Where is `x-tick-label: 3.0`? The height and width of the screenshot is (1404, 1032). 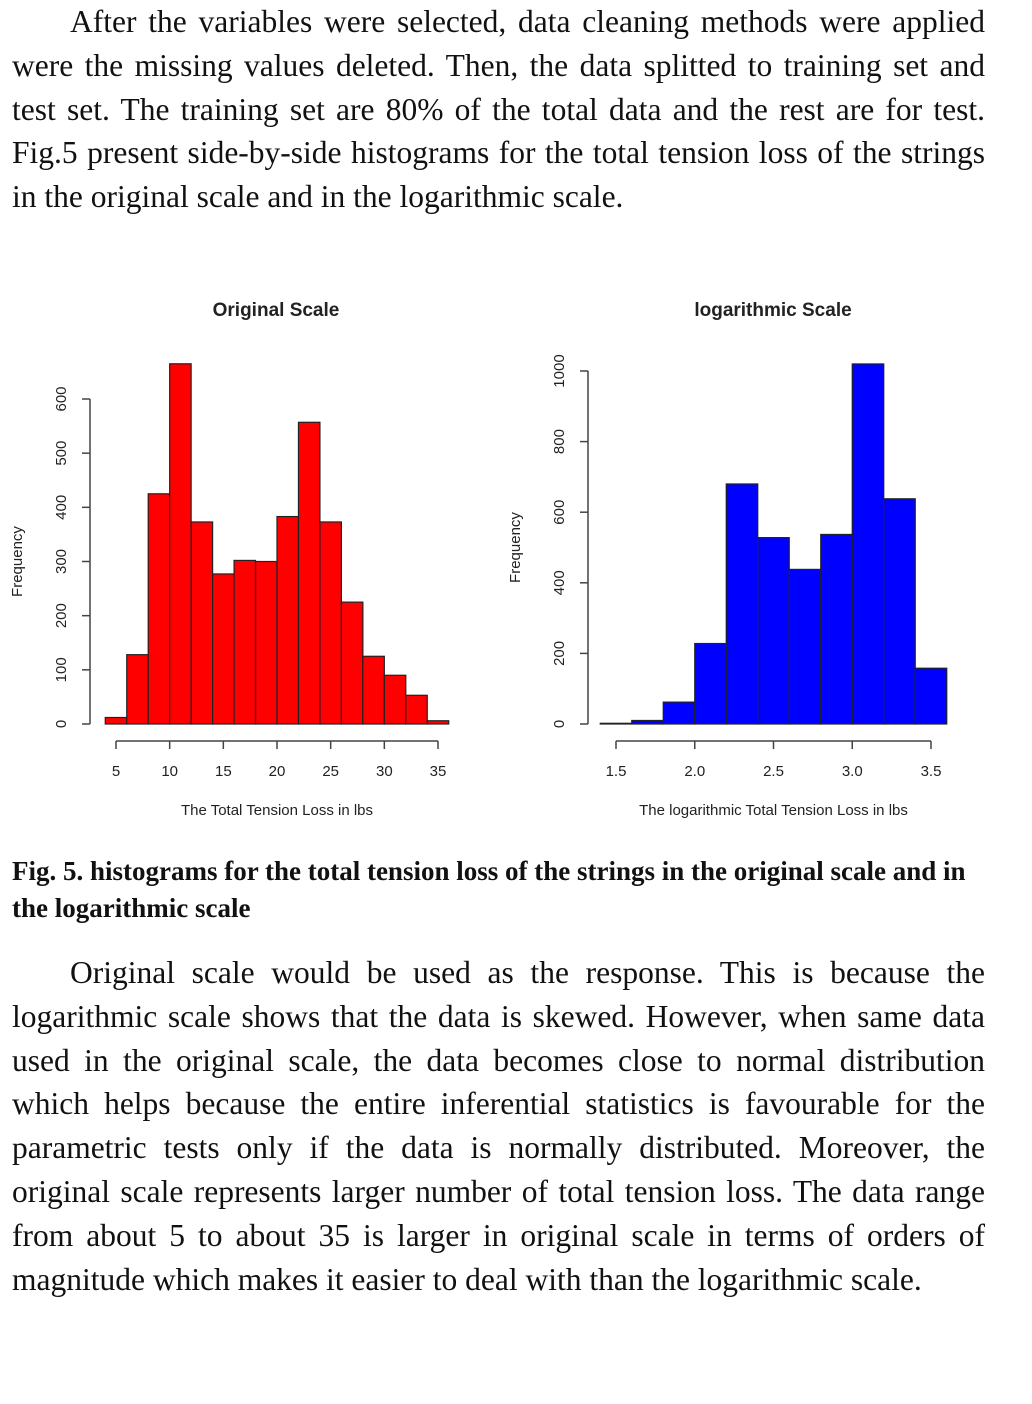
x-tick-label: 3.0 is located at coordinates (852, 771).